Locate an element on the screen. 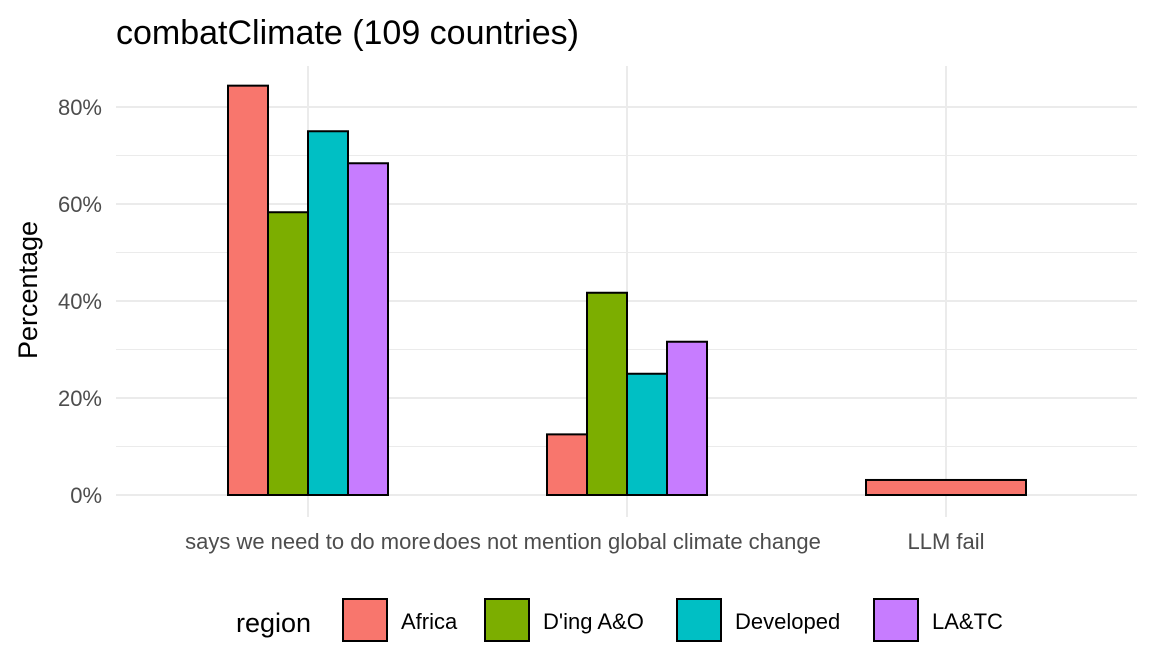  y-tick-label: 40% is located at coordinates (80, 301).